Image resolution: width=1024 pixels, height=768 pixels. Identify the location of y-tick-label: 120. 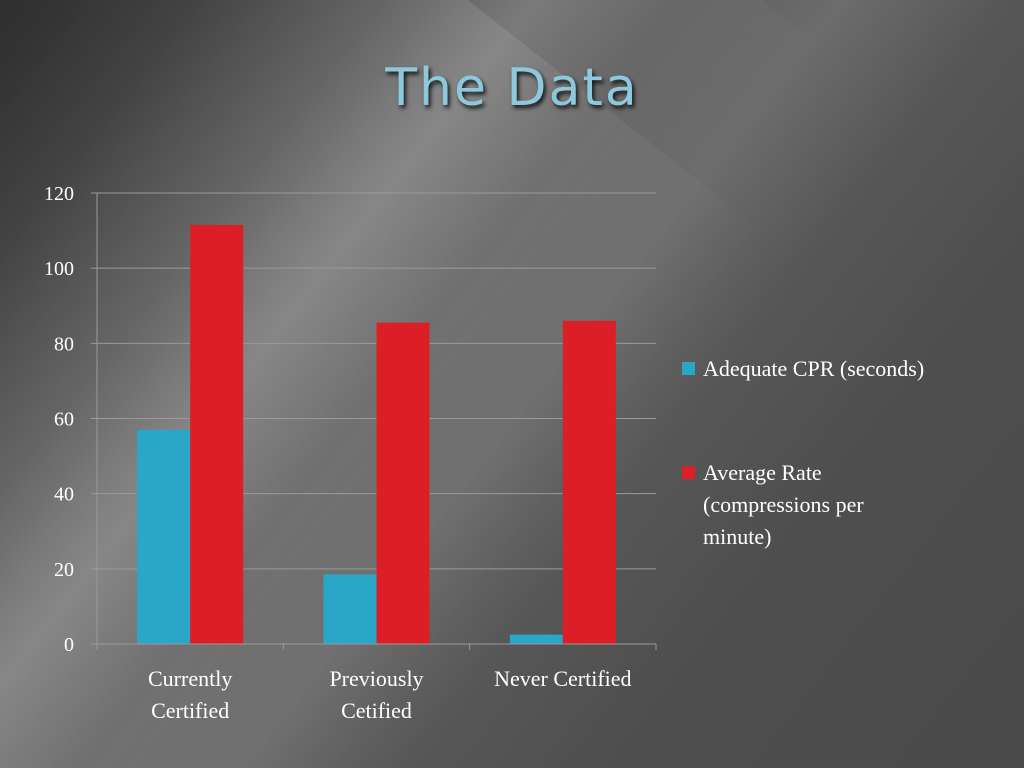
(59, 194).